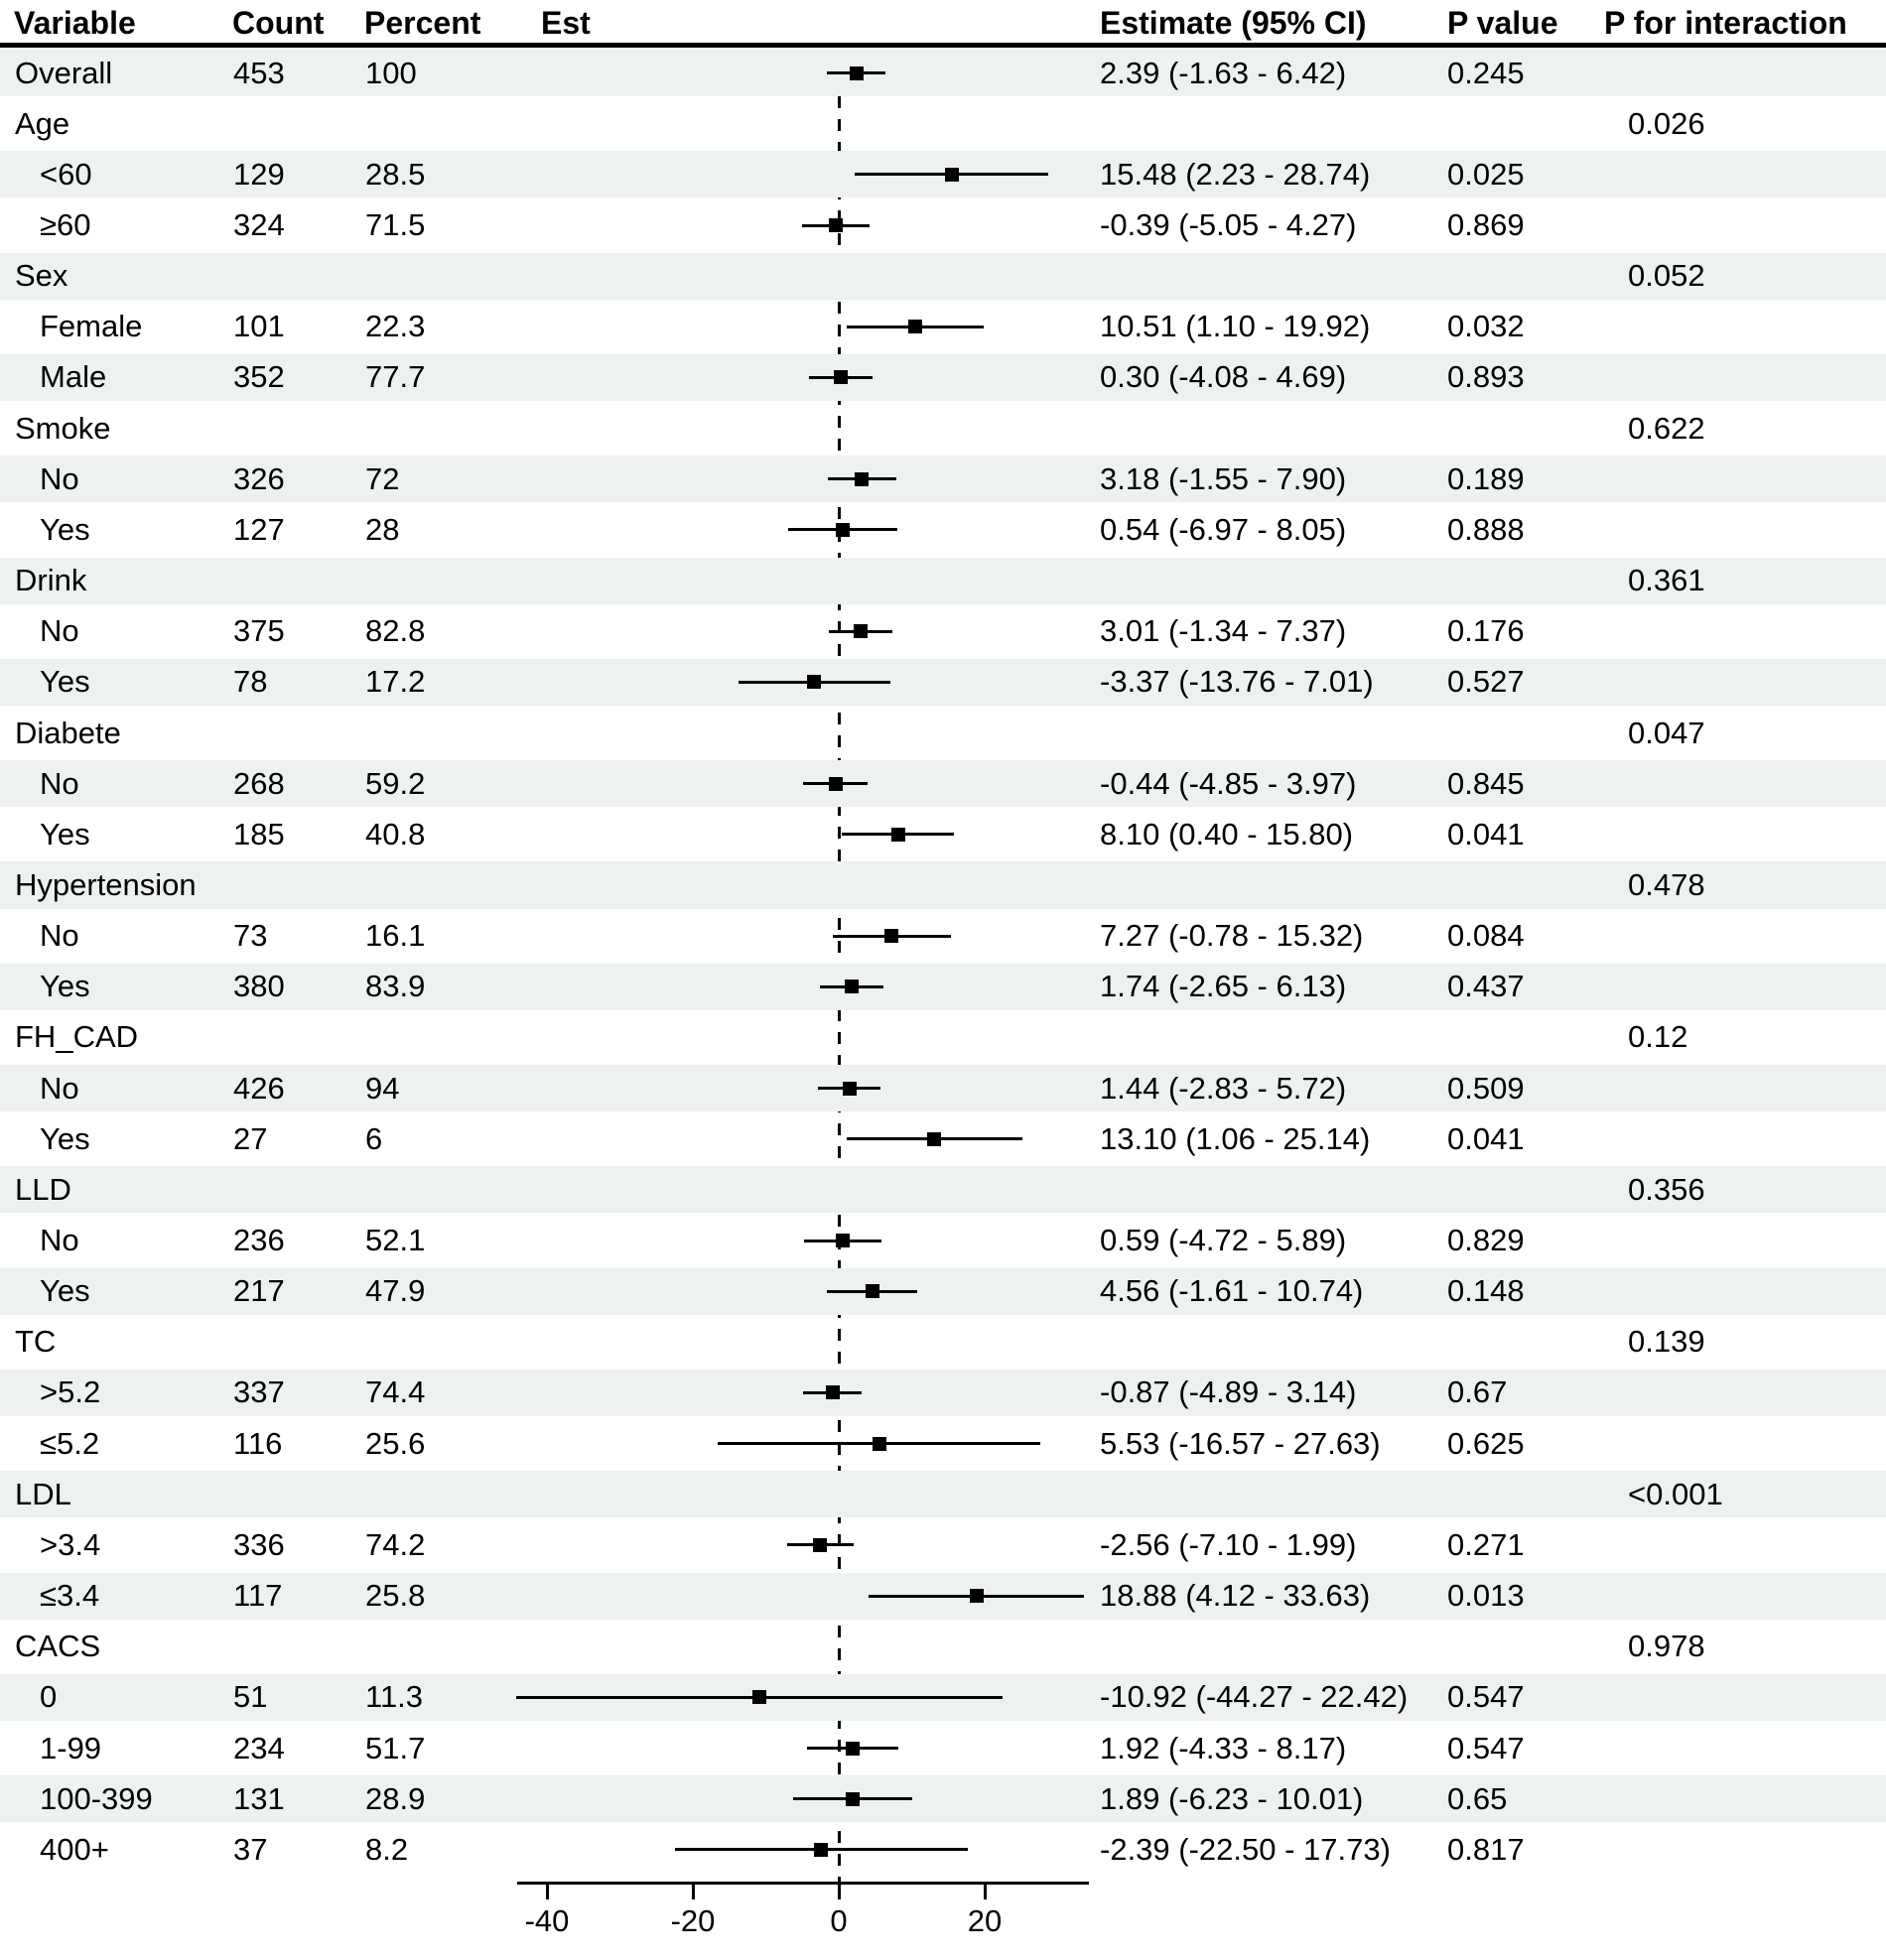 Image resolution: width=1886 pixels, height=1960 pixels. I want to click on estimate-ci-text: 1.92 (-4.33 - 8.17), so click(1223, 1747).